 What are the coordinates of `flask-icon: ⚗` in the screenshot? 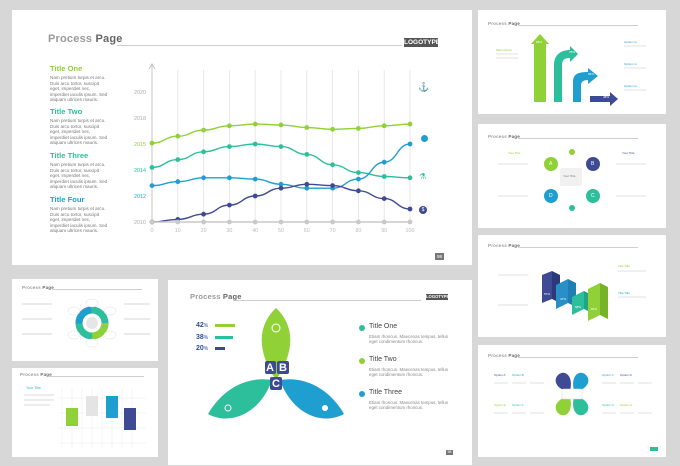 It's located at (423, 176).